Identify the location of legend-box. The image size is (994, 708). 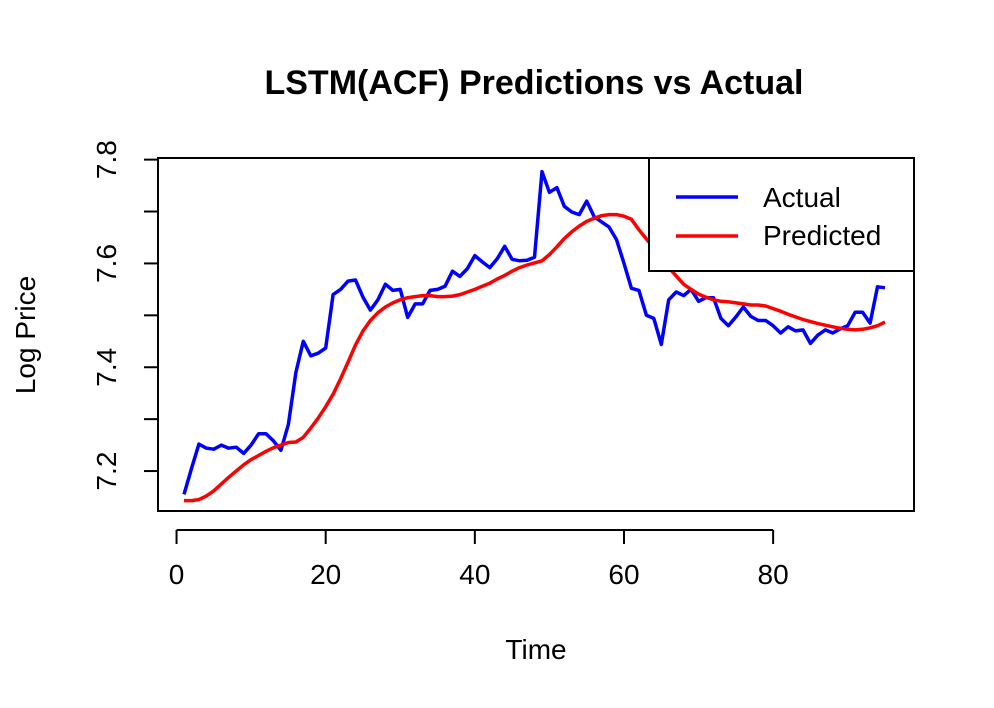
(781, 214).